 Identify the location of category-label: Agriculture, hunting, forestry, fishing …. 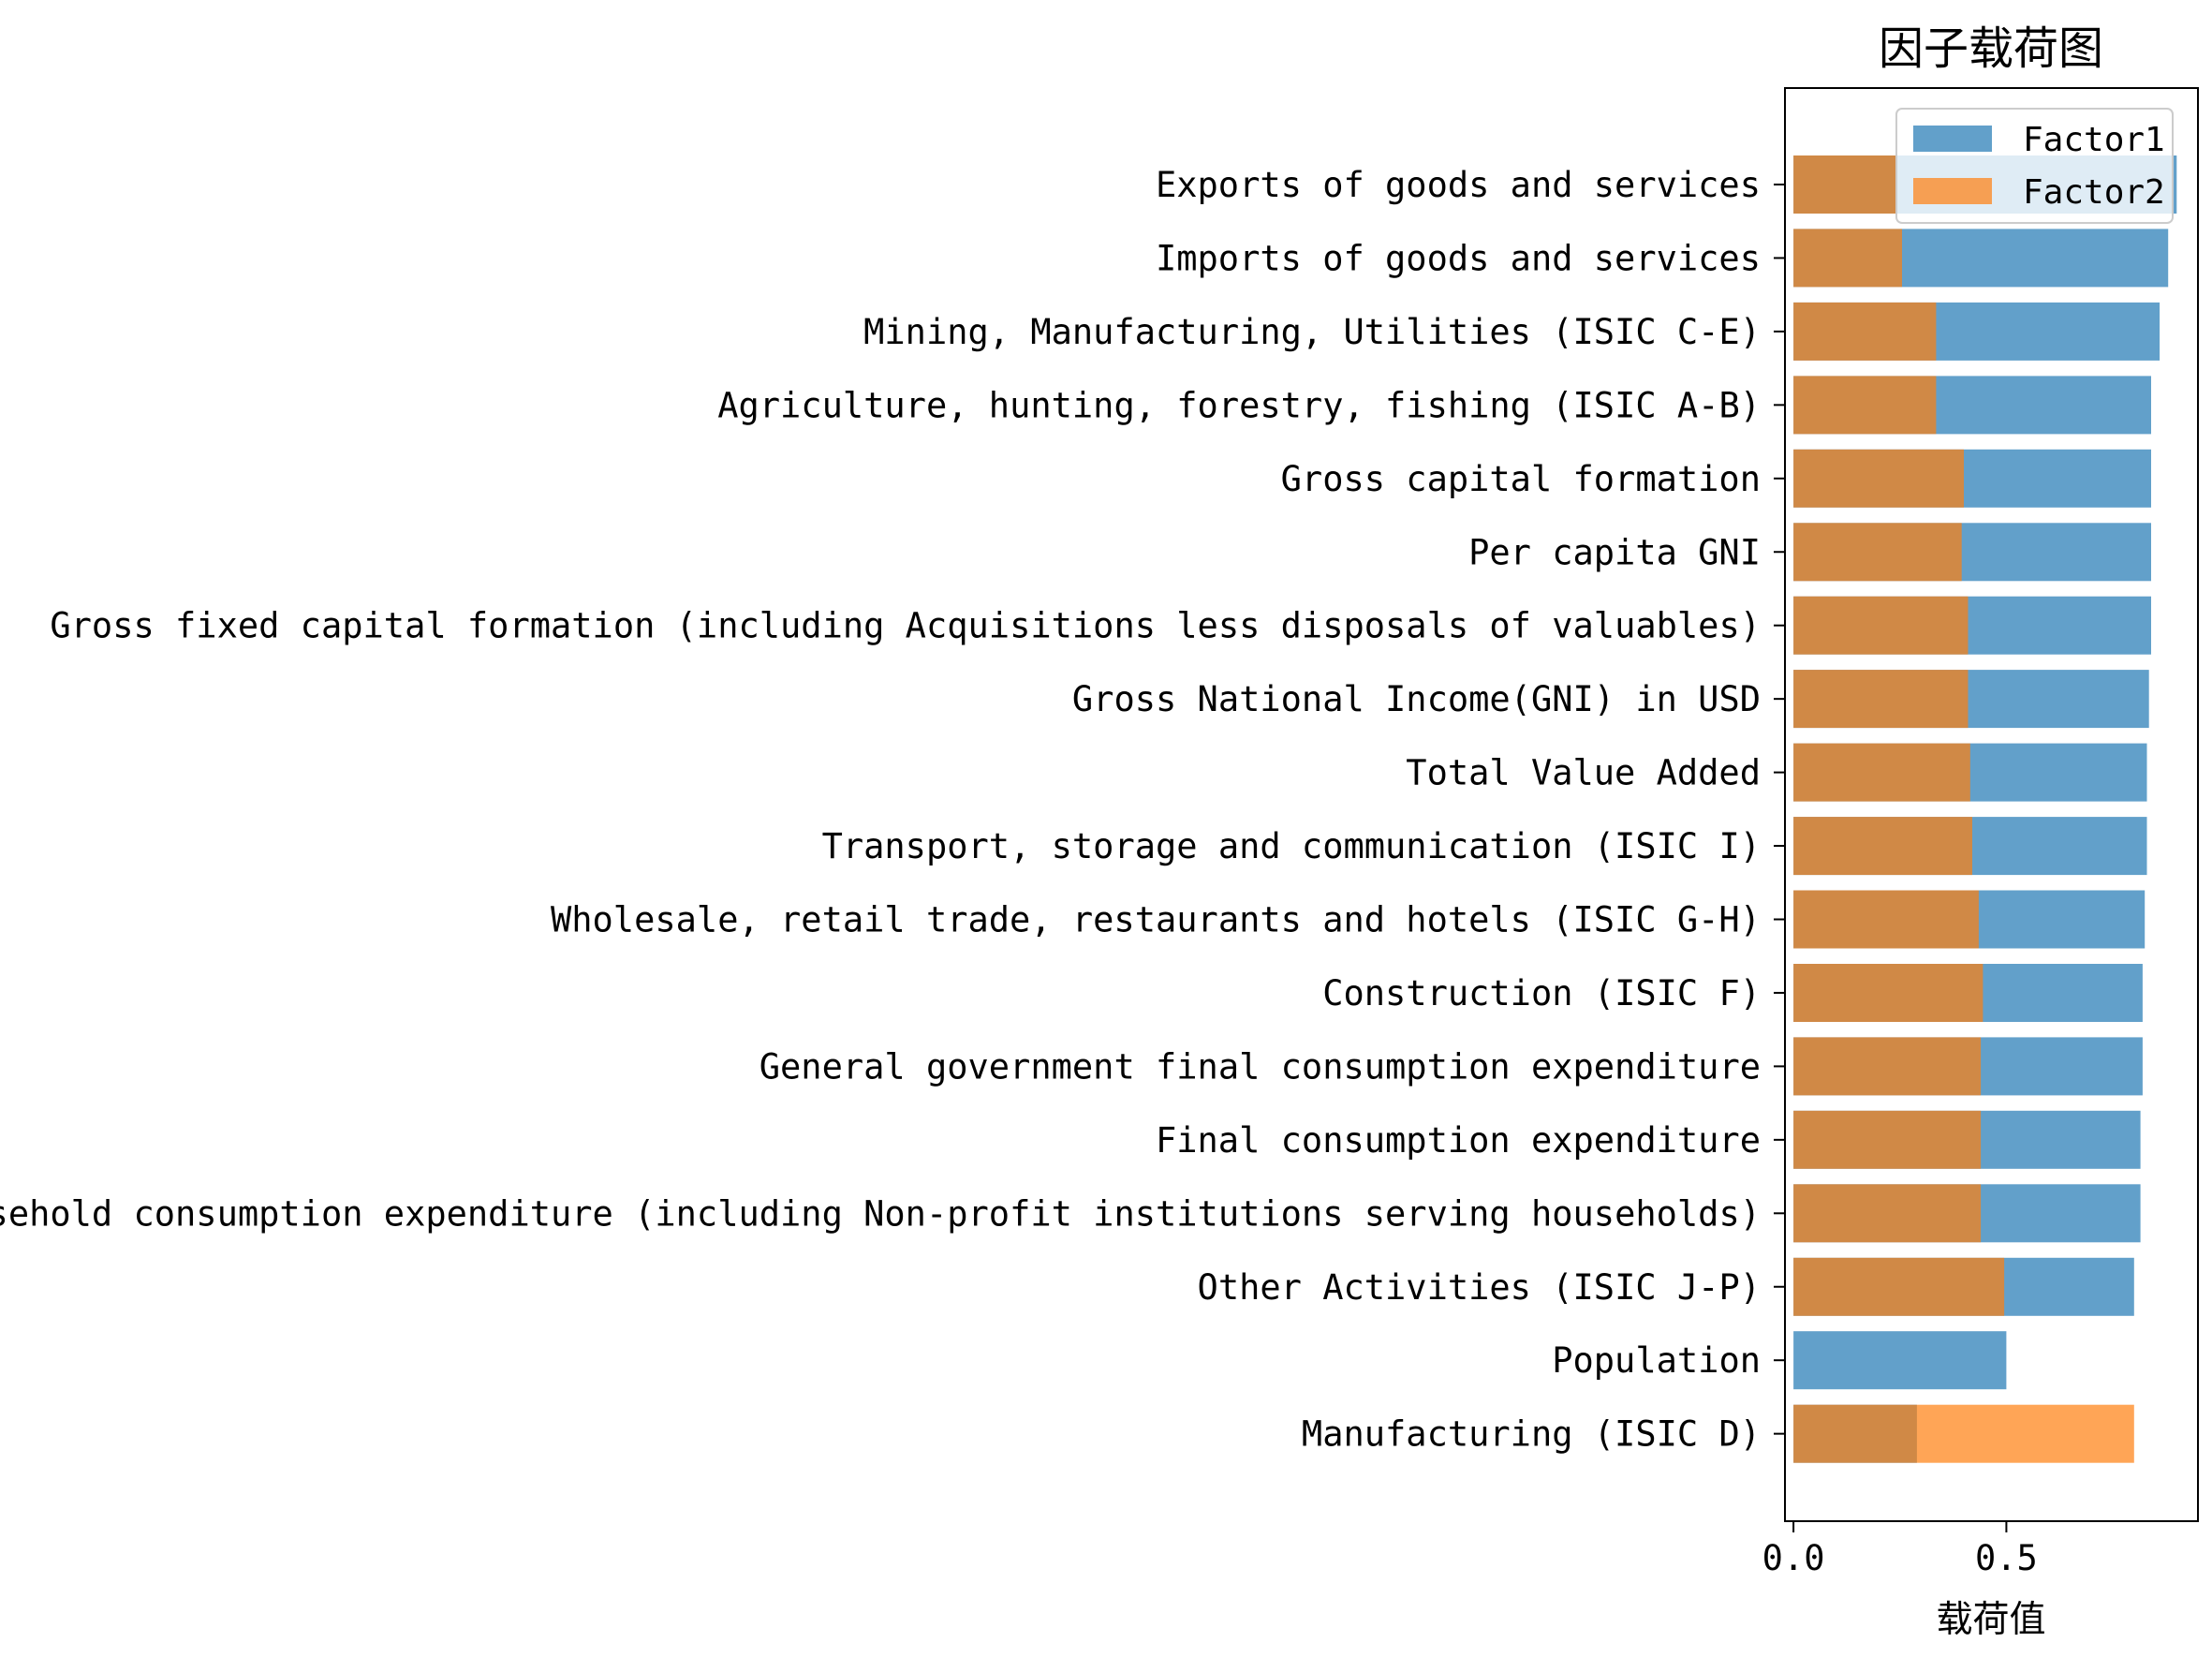
(1239, 405).